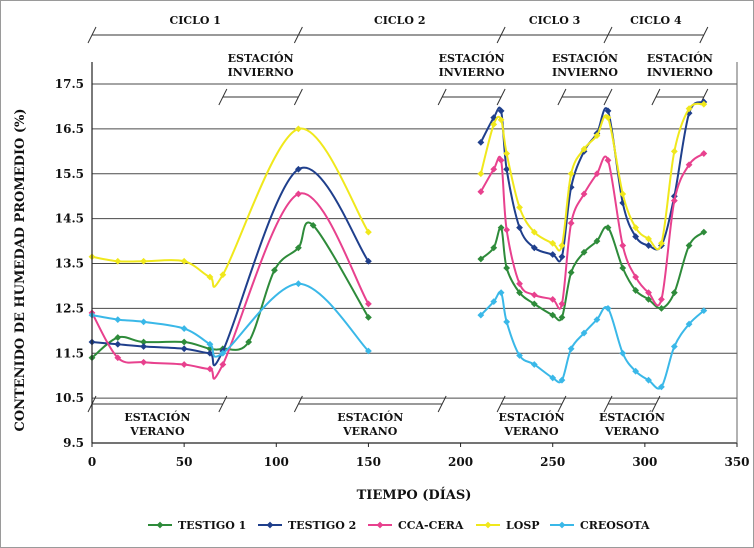 The height and width of the screenshot is (548, 754). I want to click on y-tick-label: 13.5, so click(69, 264).